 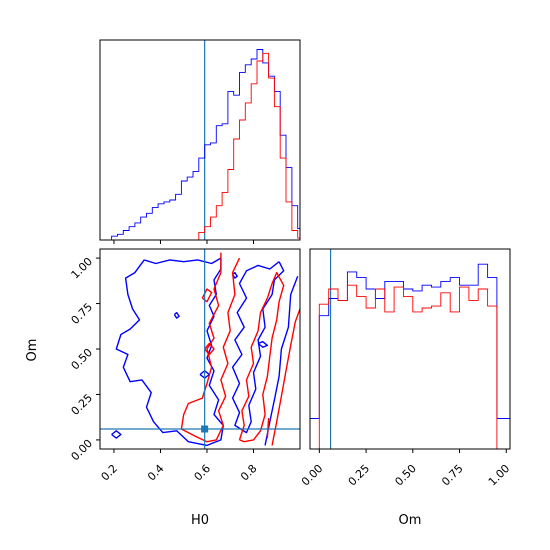 I want to click on y-axis-title-om: Om, so click(x=32, y=350).